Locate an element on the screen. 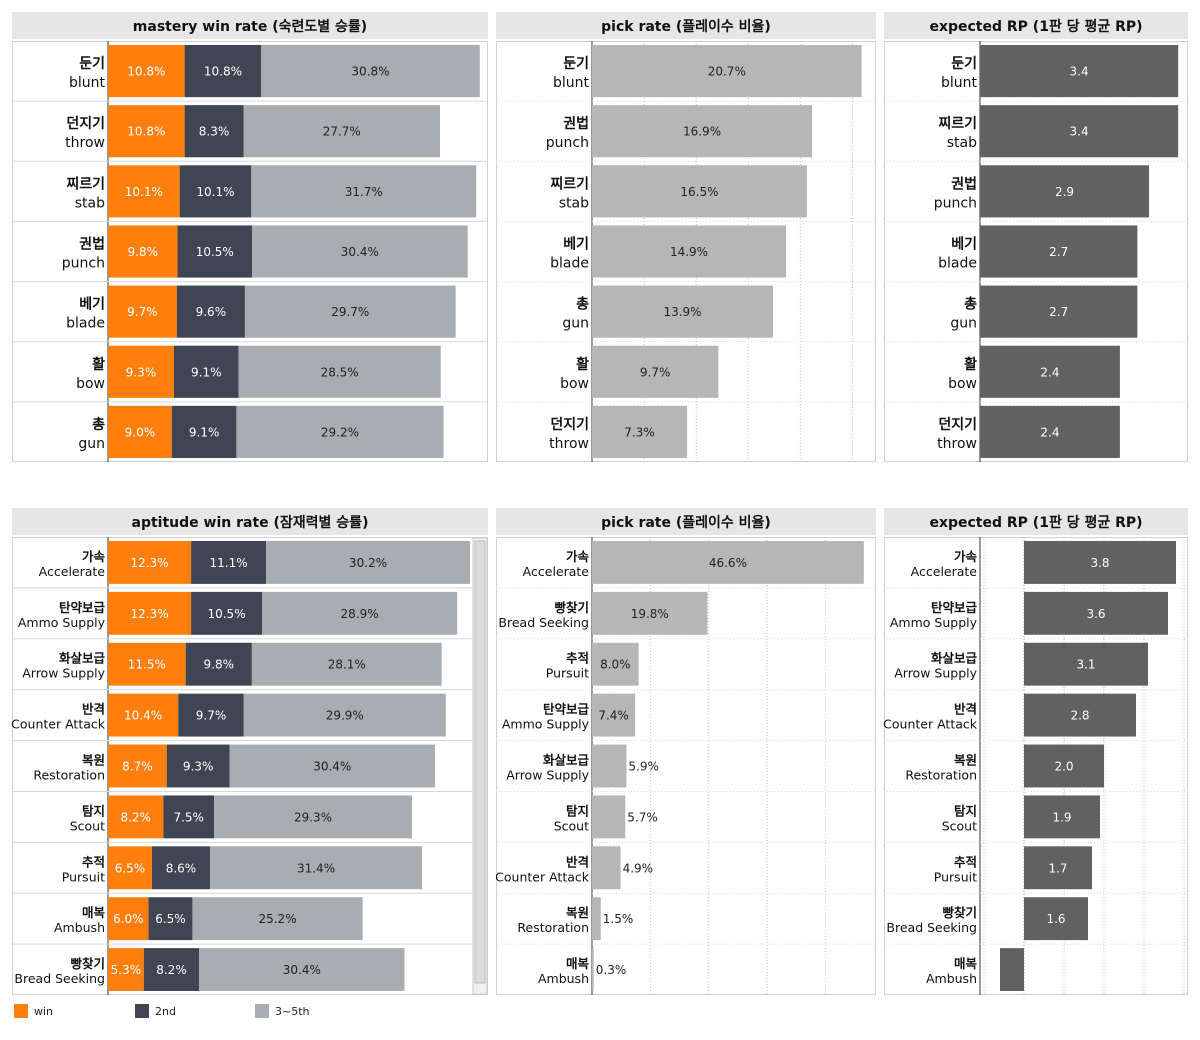  data-label-stab: 3.4 is located at coordinates (1079, 132).